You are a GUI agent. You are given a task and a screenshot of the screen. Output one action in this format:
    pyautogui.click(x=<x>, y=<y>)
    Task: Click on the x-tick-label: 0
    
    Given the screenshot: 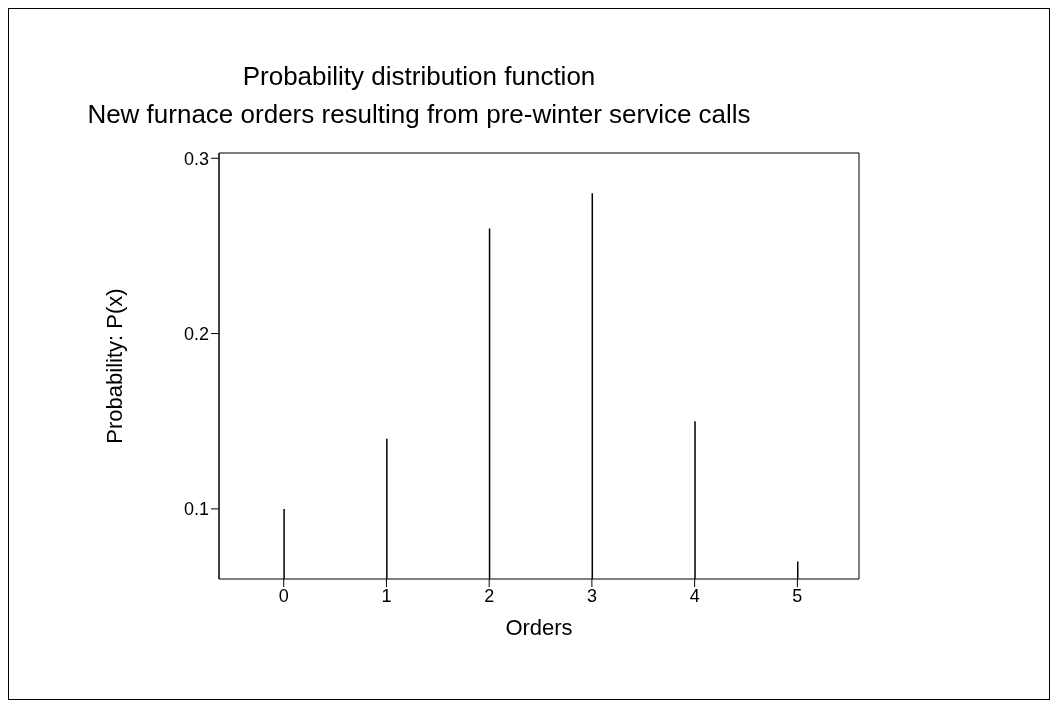 What is the action you would take?
    pyautogui.click(x=283, y=595)
    